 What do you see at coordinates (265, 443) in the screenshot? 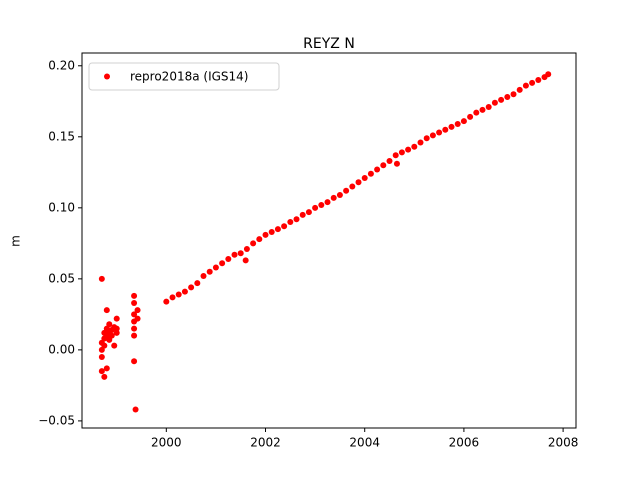
I see `x-tick-label: 2002` at bounding box center [265, 443].